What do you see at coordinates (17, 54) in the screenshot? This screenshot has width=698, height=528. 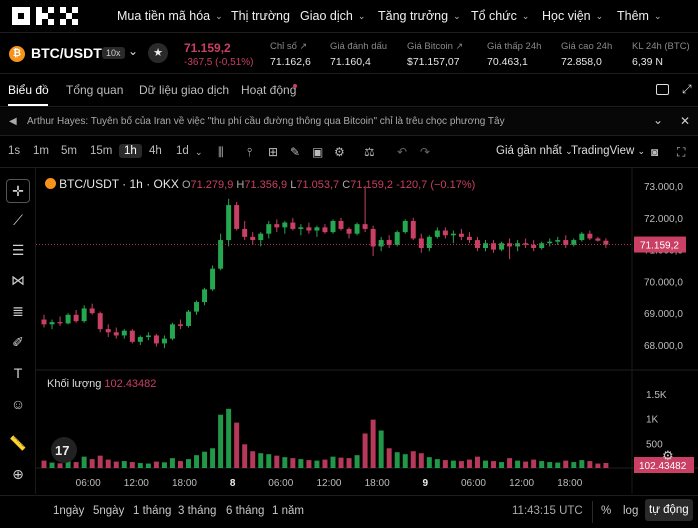 I see `bitcoin-icon: ₿` at bounding box center [17, 54].